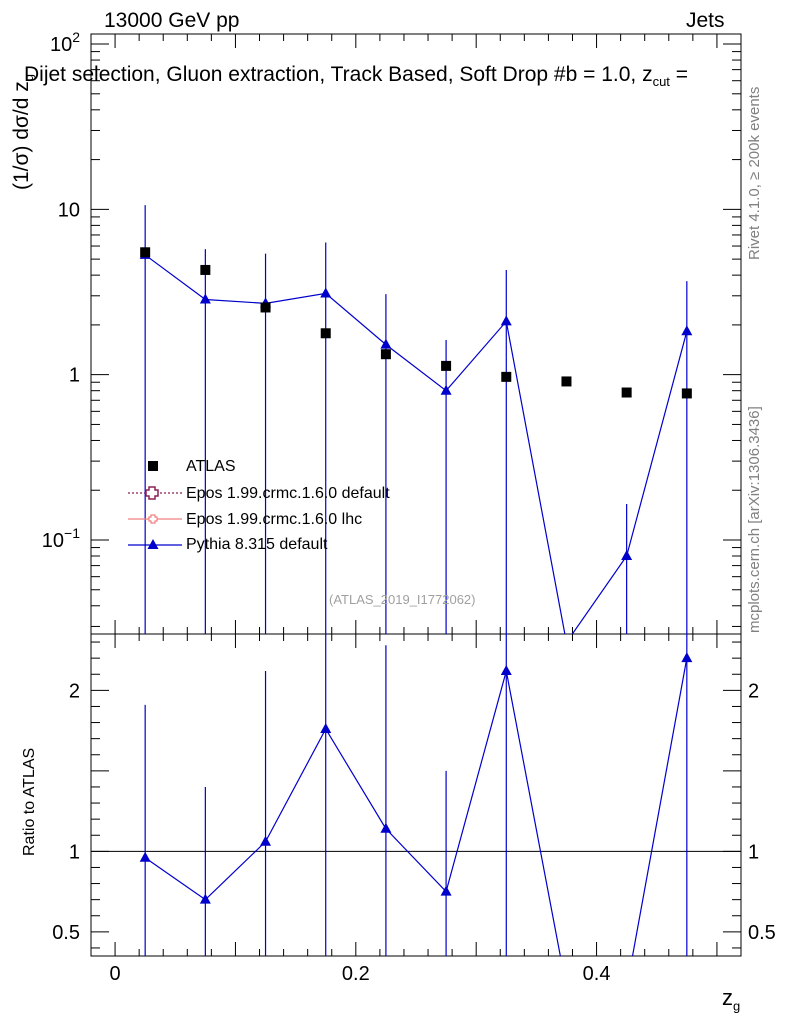 The width and height of the screenshot is (786, 1024). I want to click on ratio-y-tick-label: 1, so click(74, 852).